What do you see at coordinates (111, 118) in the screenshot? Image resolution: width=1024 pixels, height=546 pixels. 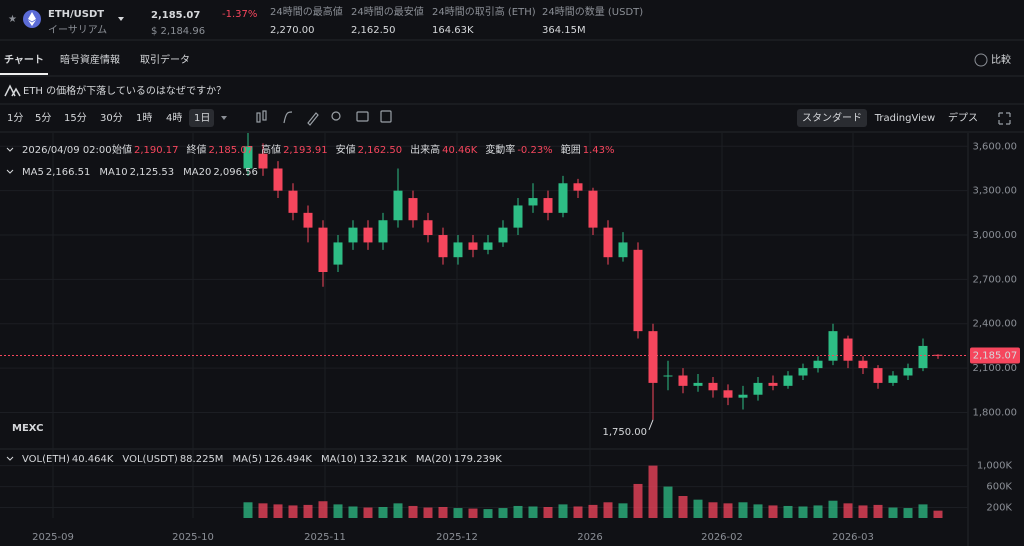 I see `interval: 30分` at bounding box center [111, 118].